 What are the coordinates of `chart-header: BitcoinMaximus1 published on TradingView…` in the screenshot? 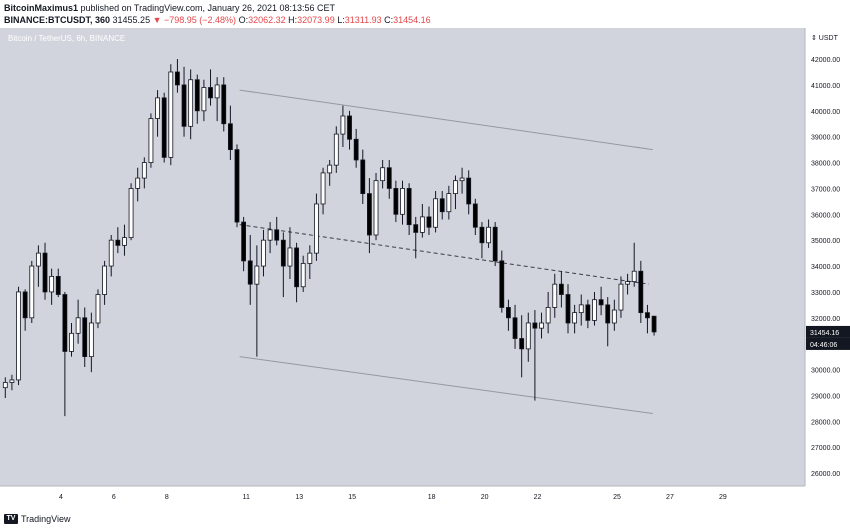 It's located at (425, 14).